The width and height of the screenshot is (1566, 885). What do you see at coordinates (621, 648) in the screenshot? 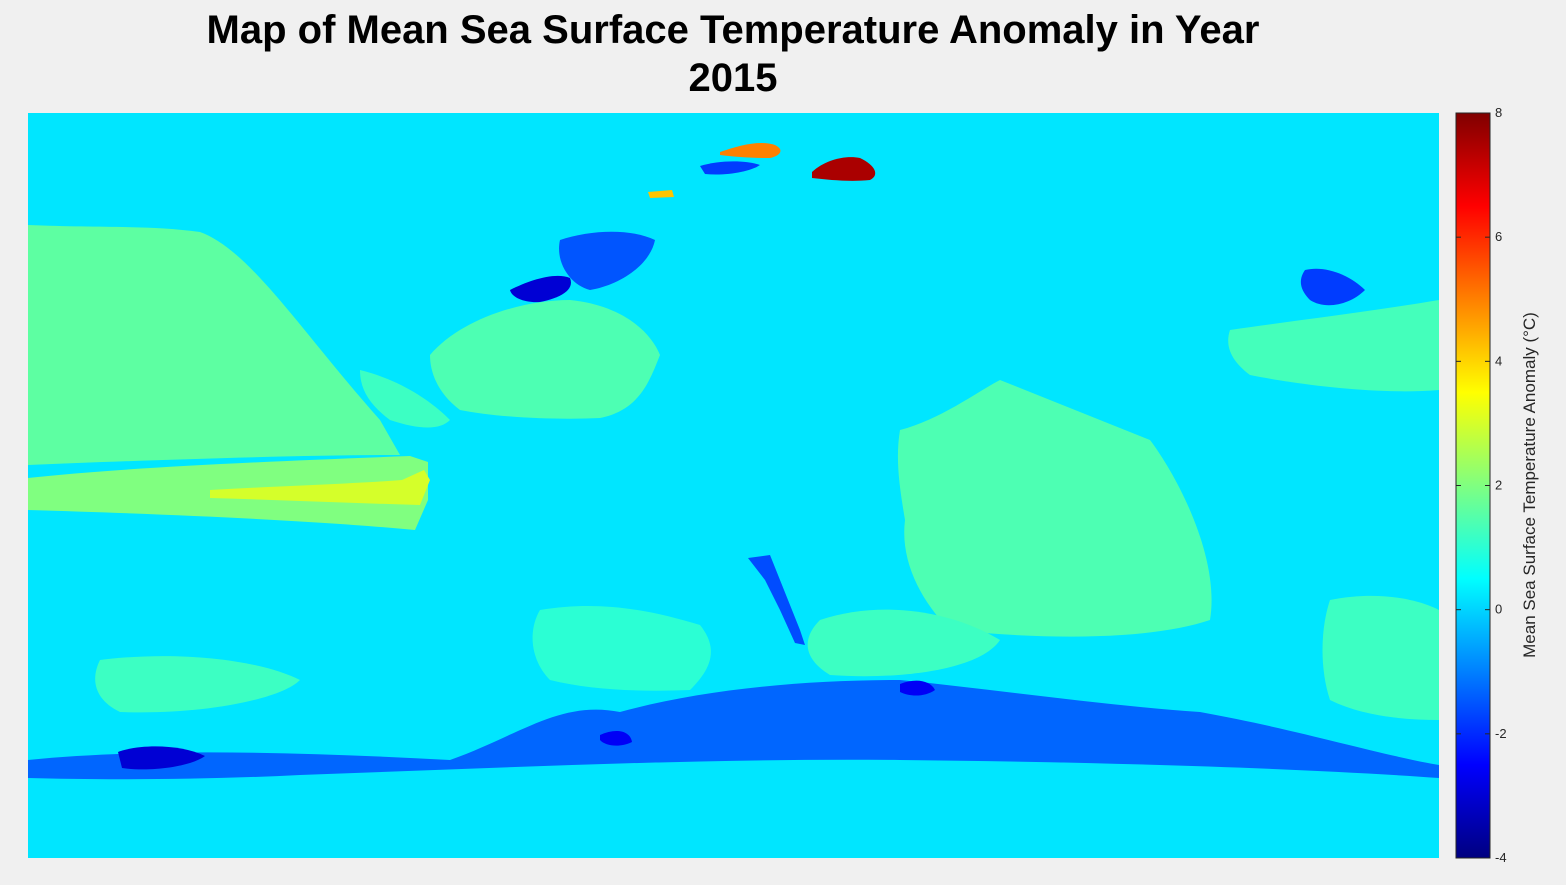
I see `region-south-atlantic` at bounding box center [621, 648].